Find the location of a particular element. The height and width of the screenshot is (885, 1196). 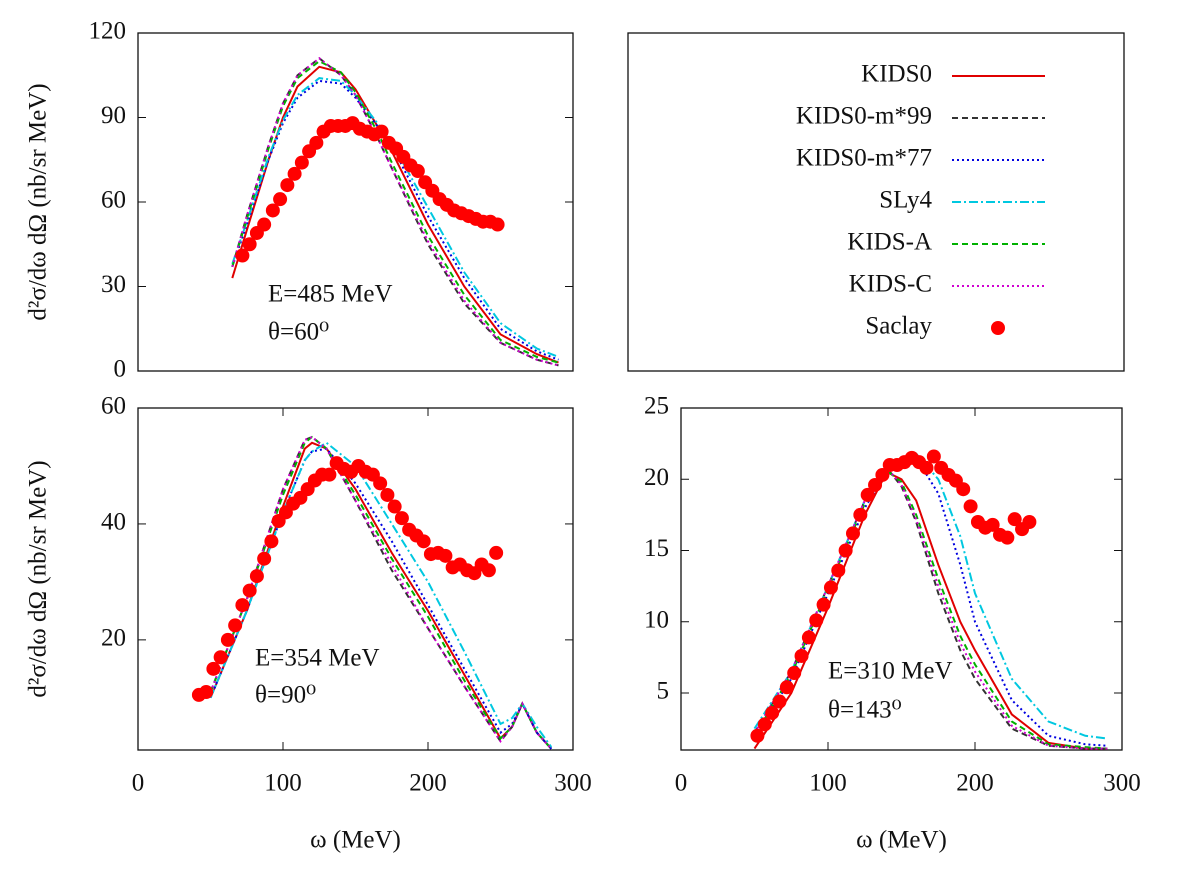

legend-label: KIDS0-m*77 is located at coordinates (864, 158).